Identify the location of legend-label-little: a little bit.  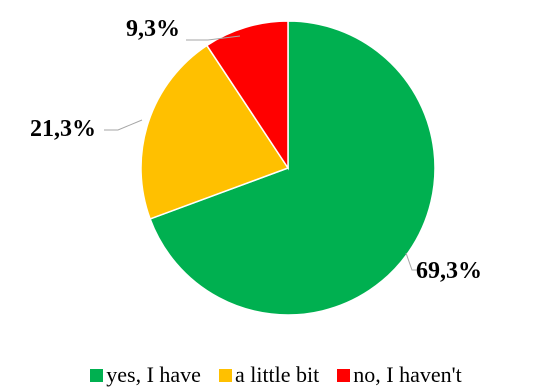
(277, 374).